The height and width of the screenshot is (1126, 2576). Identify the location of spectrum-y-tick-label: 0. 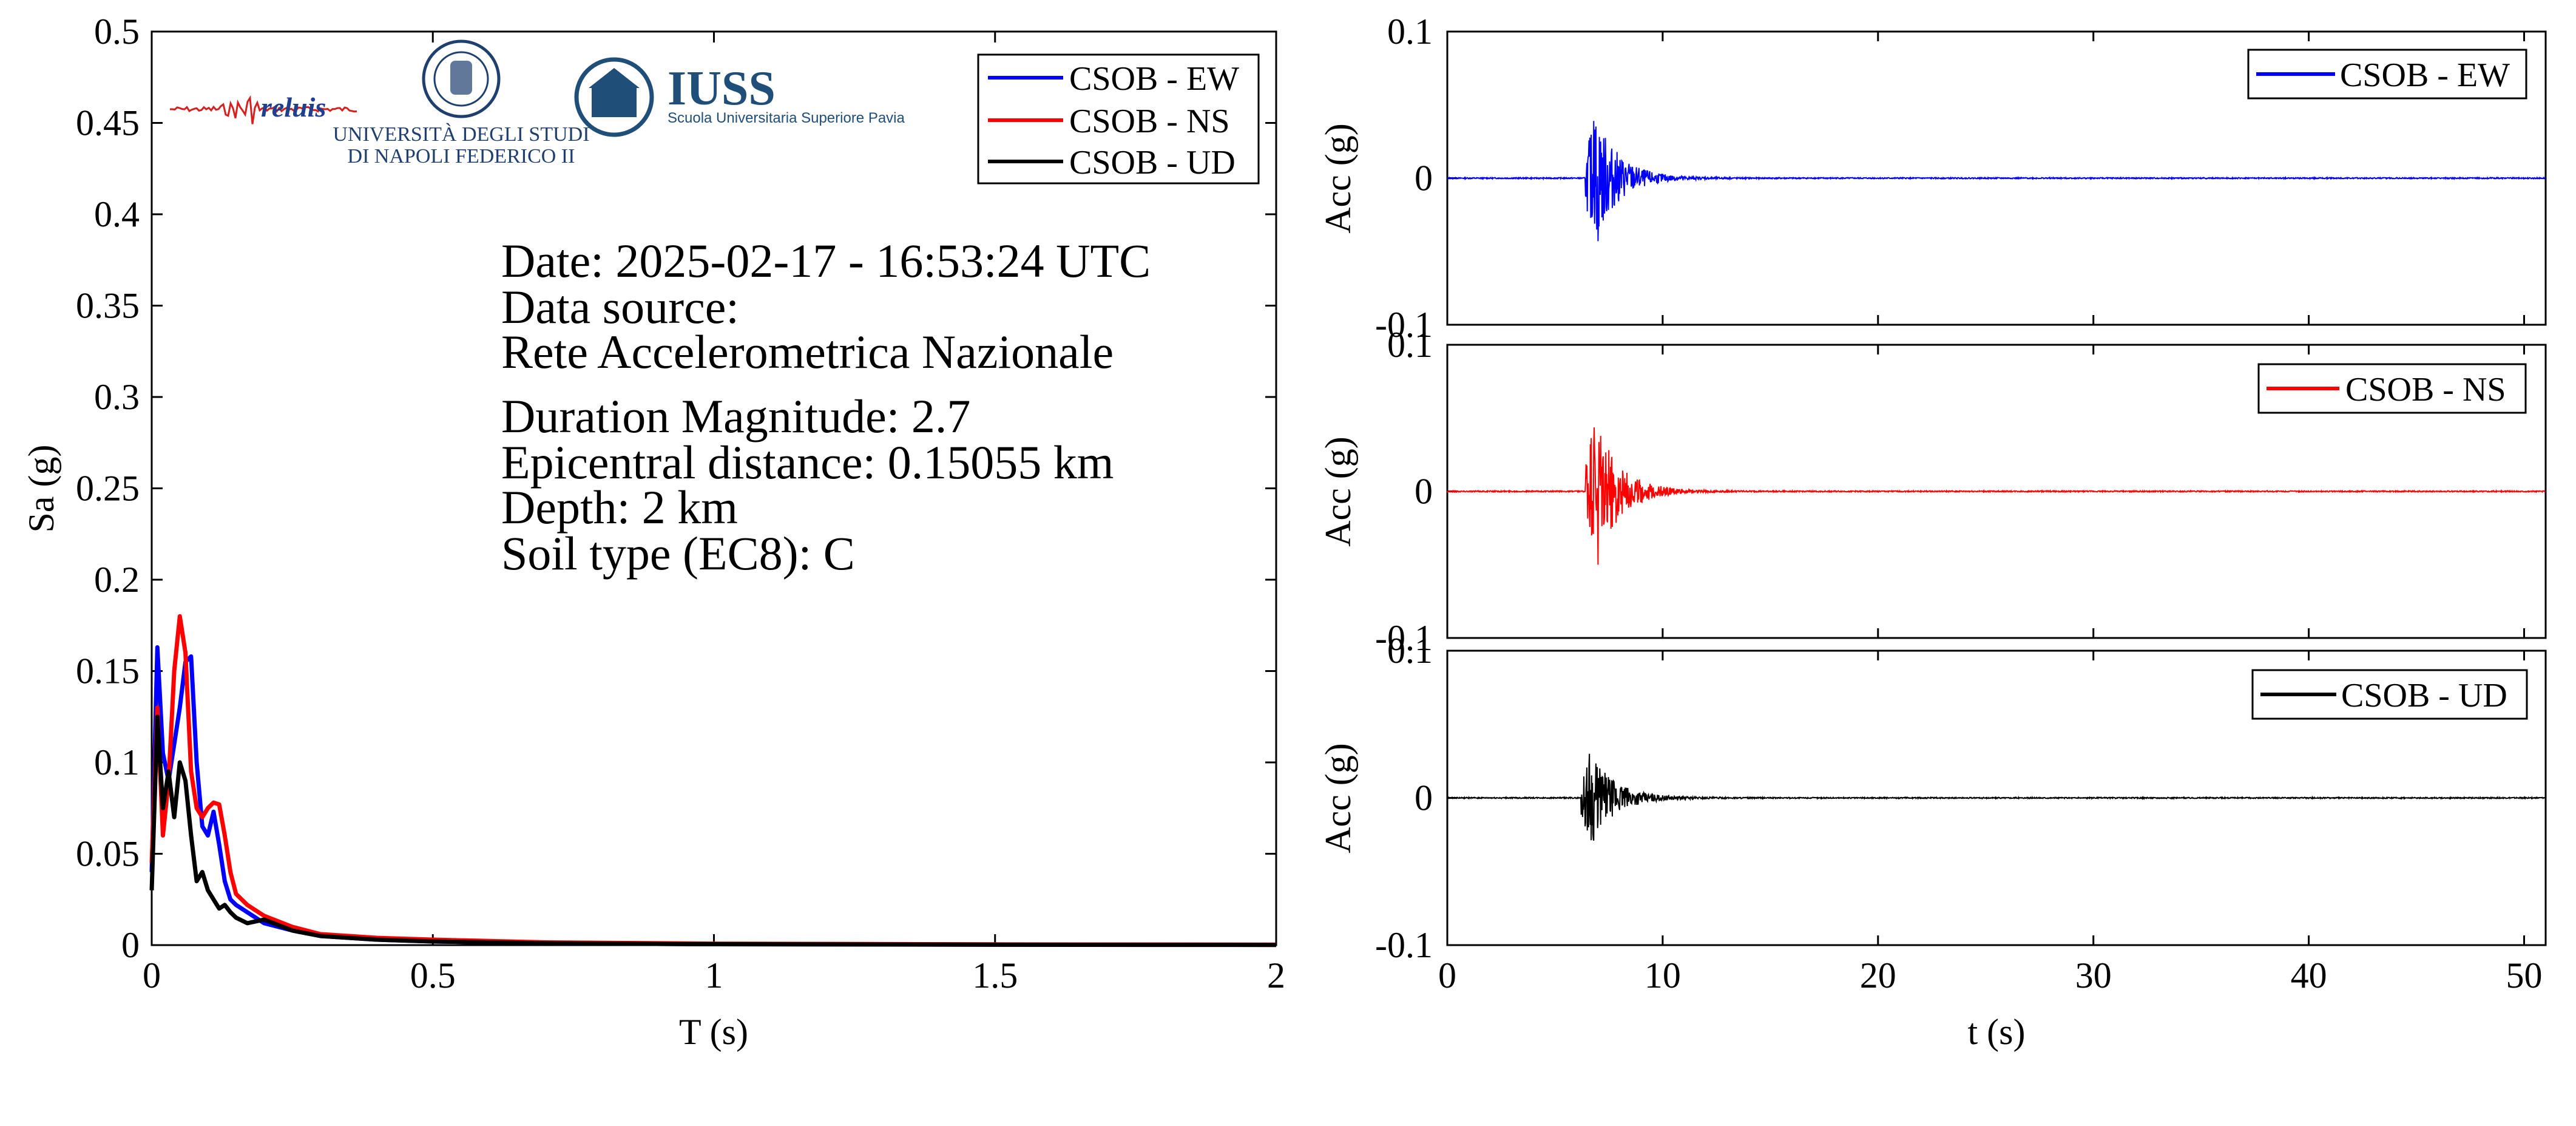
(130, 945).